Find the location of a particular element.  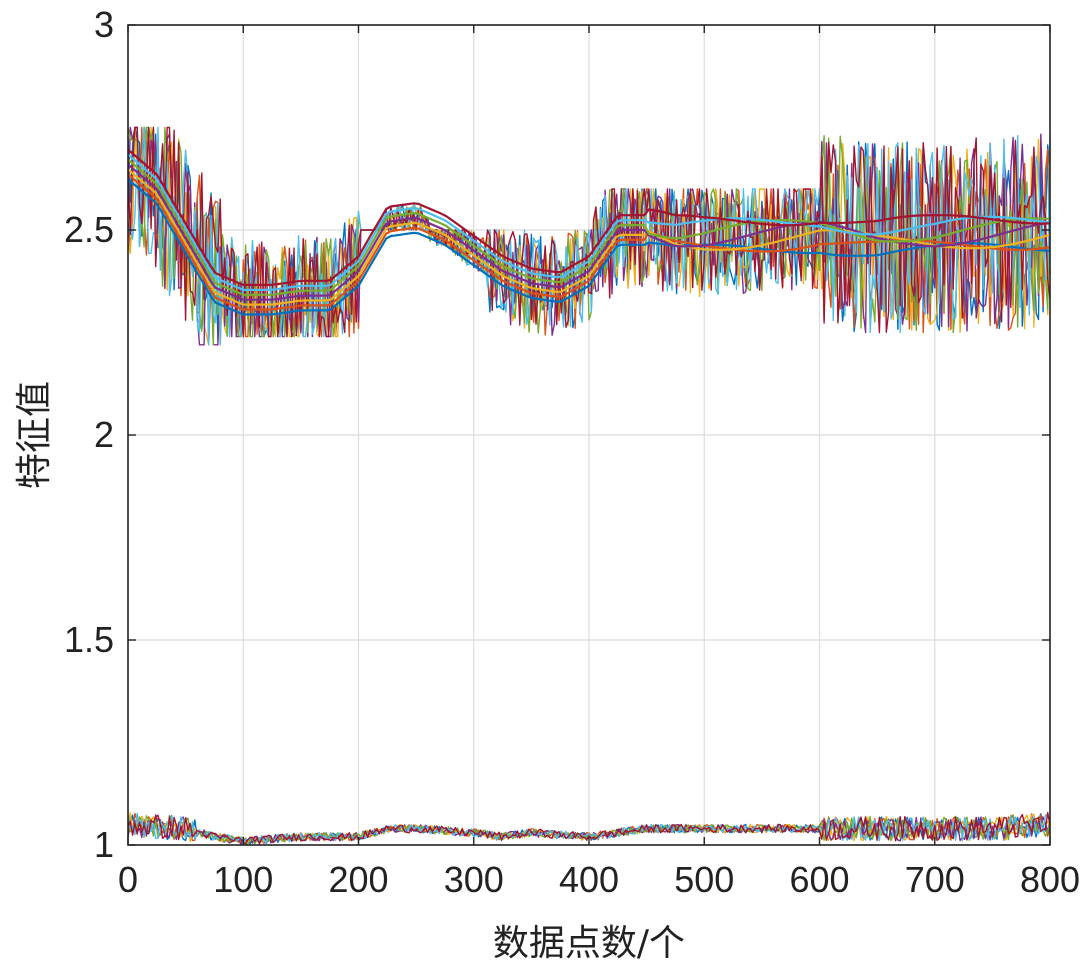

x-tick-label: 400 is located at coordinates (589, 879).